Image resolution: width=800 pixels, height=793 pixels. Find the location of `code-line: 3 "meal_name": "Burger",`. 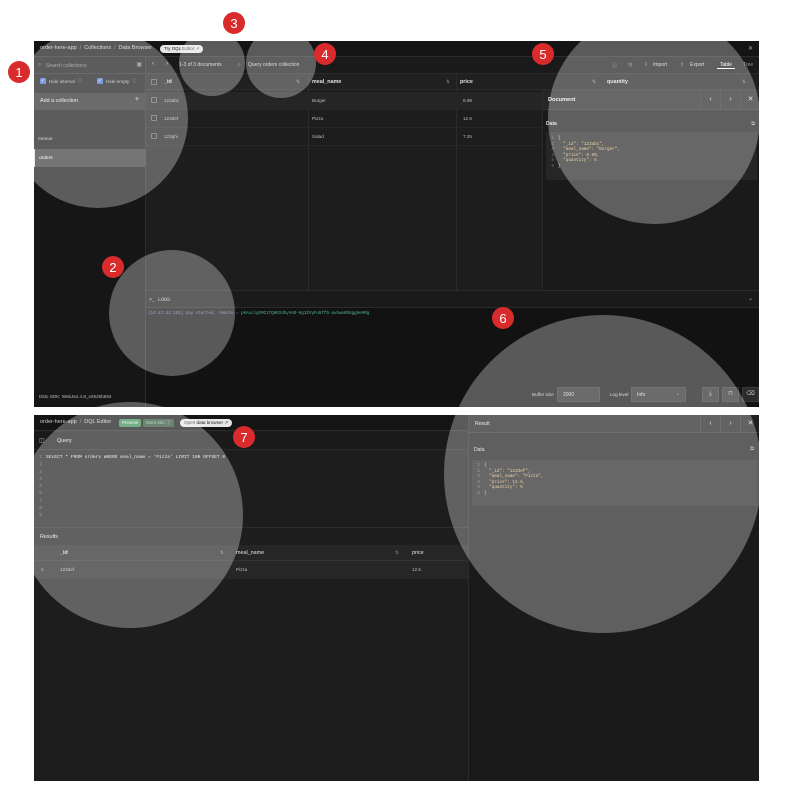

code-line: 3 "meal_name": "Burger", is located at coordinates (585, 150).